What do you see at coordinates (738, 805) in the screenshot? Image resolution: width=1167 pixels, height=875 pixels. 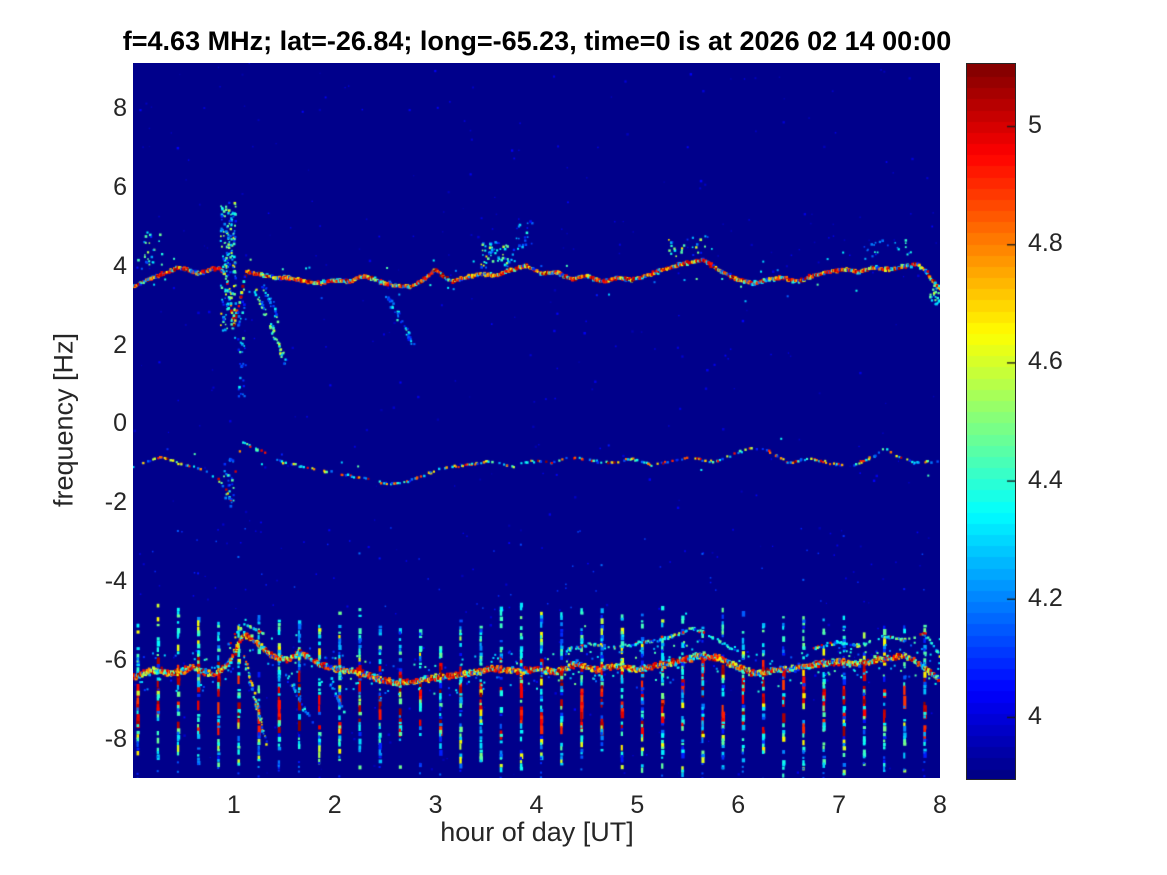 I see `x-tick-label: 6` at bounding box center [738, 805].